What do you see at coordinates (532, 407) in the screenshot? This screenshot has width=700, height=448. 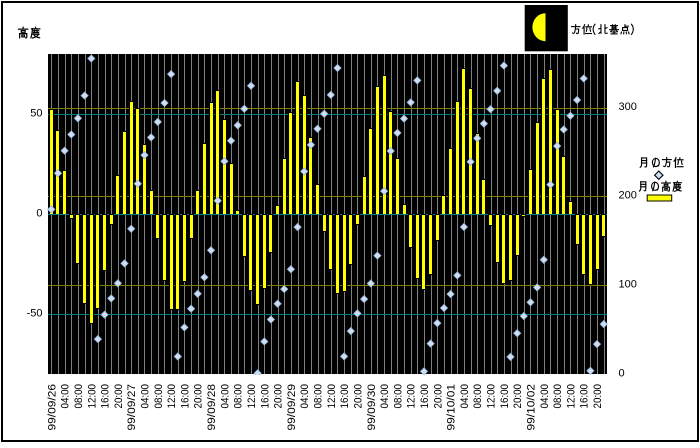 I see `svg-text: 99/10/02` at bounding box center [532, 407].